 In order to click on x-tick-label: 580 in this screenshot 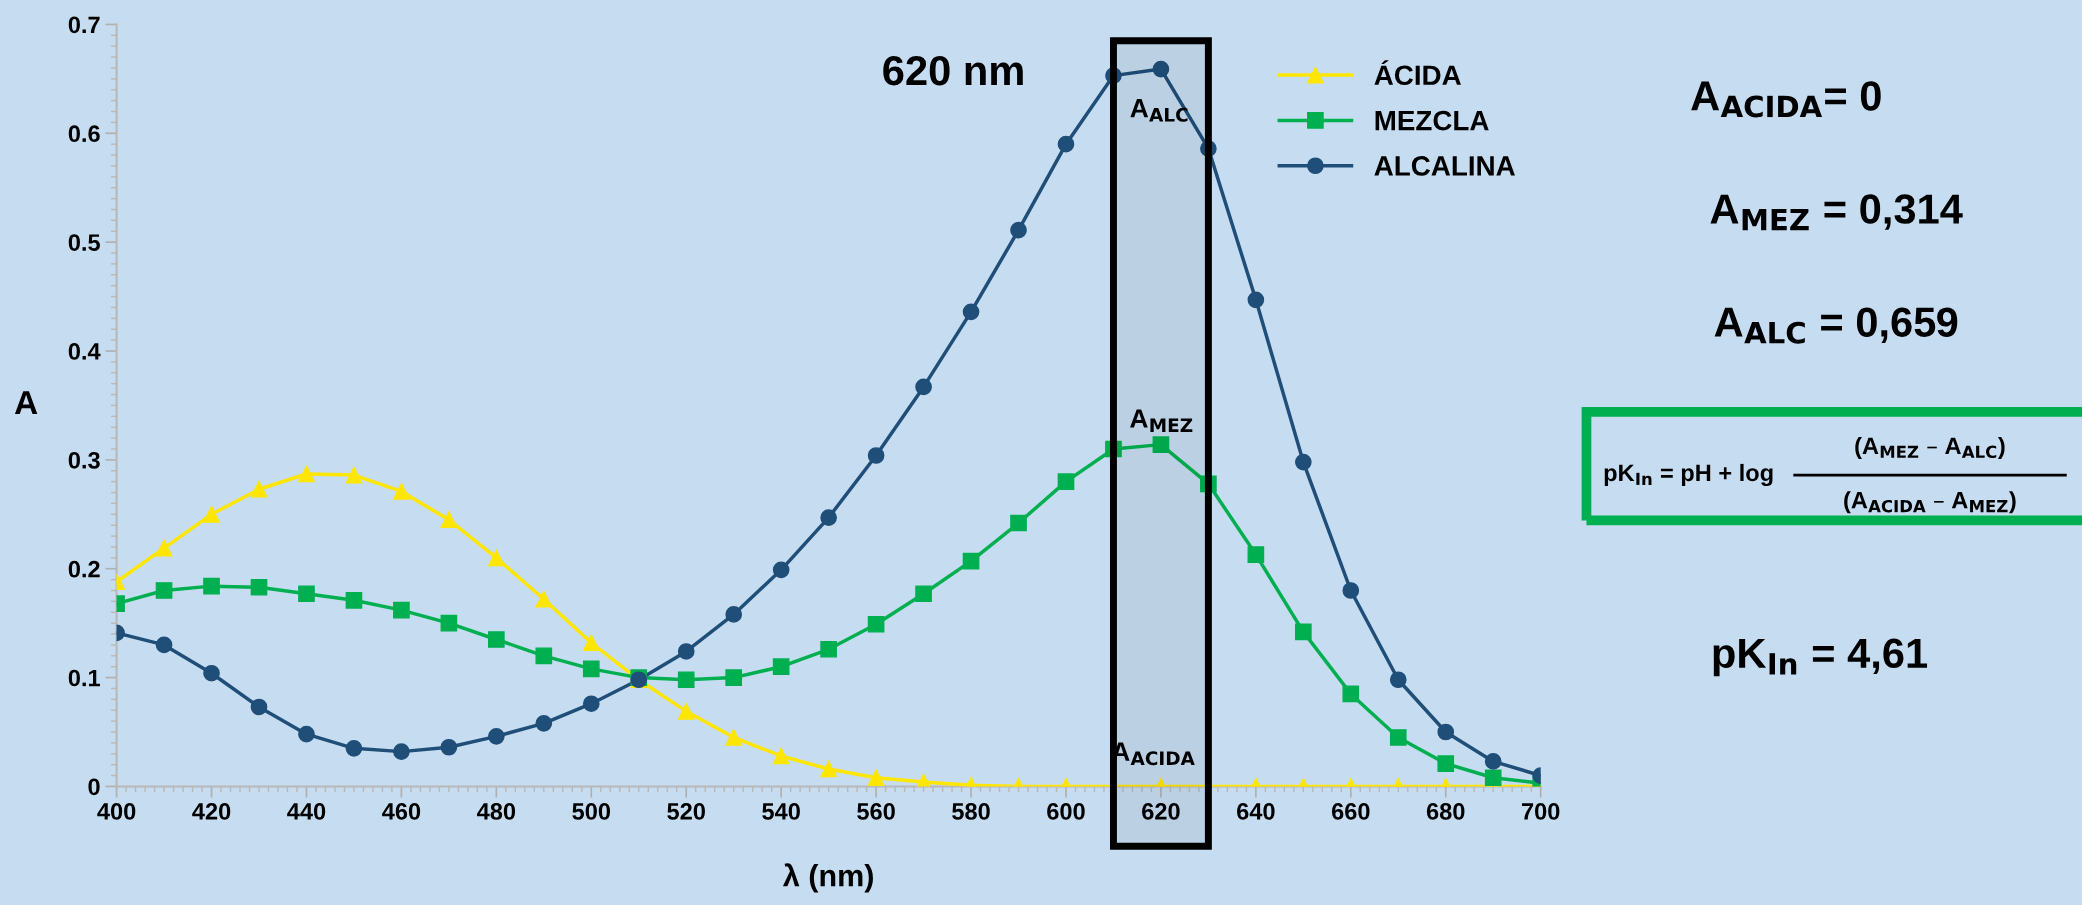, I will do `click(971, 811)`.